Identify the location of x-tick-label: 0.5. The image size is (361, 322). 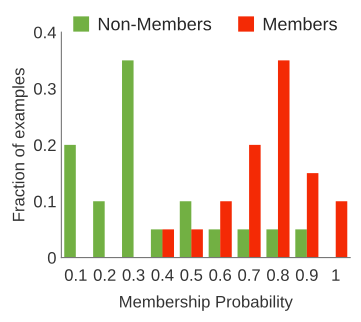
(191, 275).